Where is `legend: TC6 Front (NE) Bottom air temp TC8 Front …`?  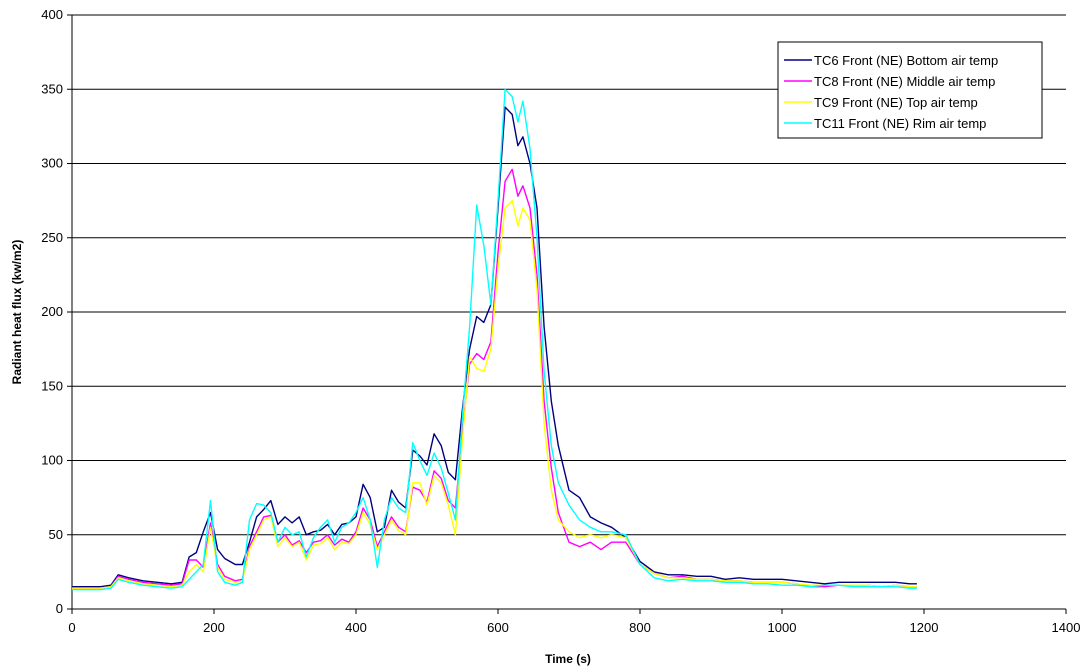
legend: TC6 Front (NE) Bottom air temp TC8 Front … is located at coordinates (910, 90).